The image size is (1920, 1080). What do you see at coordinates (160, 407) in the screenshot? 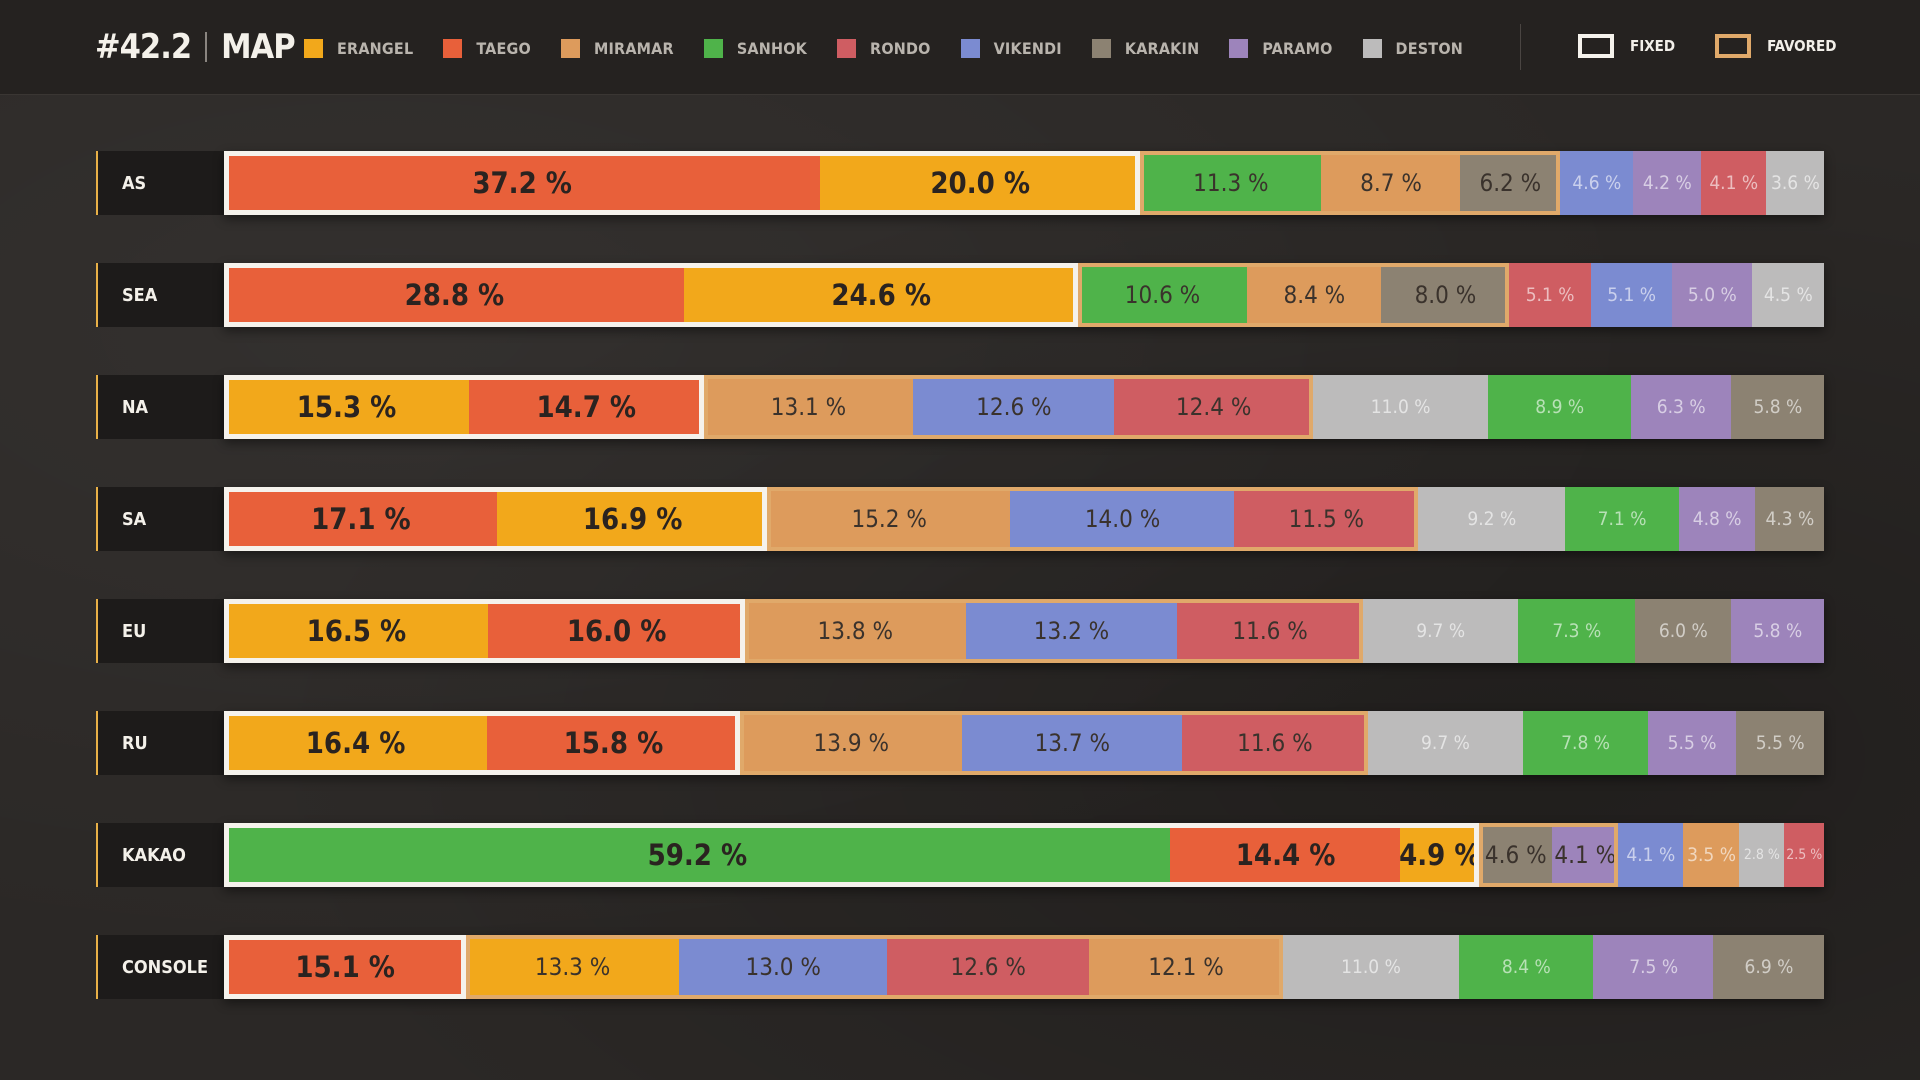
I see `row-label-na: NA` at bounding box center [160, 407].